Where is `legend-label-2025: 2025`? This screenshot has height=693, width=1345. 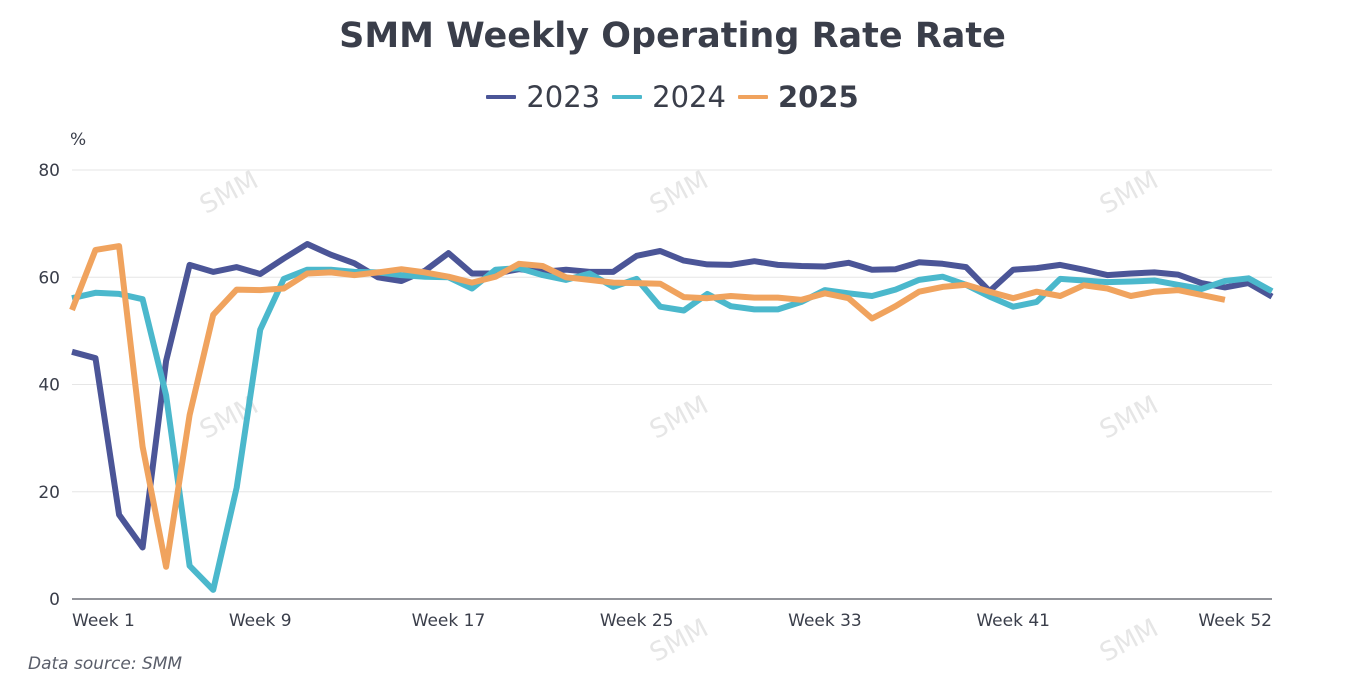 legend-label-2025: 2025 is located at coordinates (818, 97).